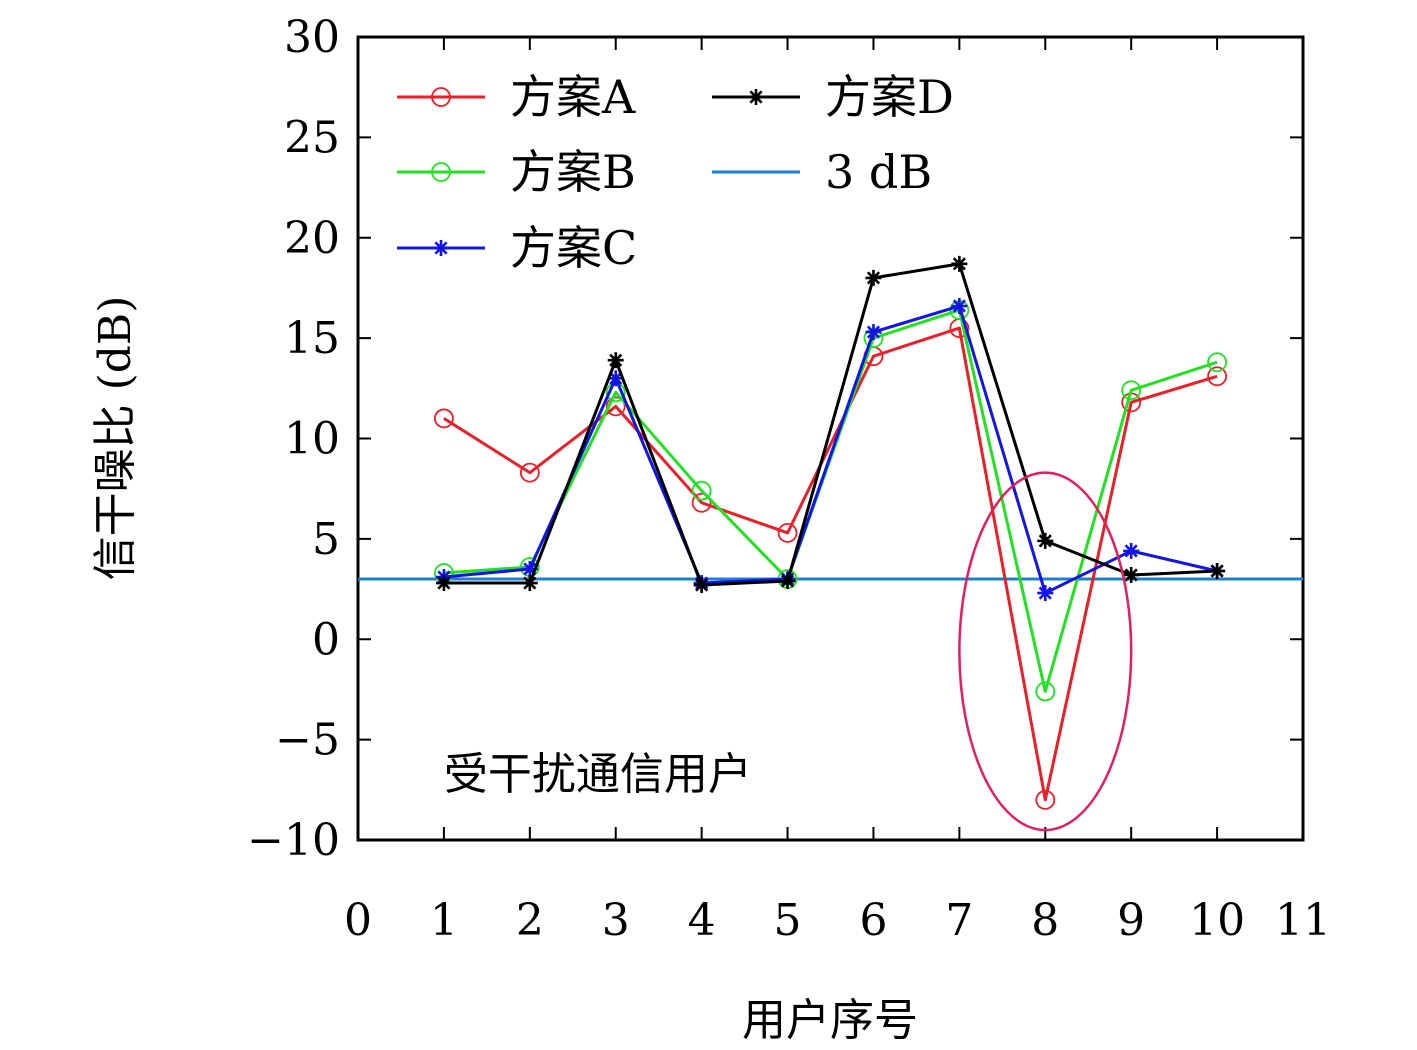 This screenshot has height=1050, width=1417. Describe the element at coordinates (822, 172) in the screenshot. I see `legend-entry: 3 dB` at that location.